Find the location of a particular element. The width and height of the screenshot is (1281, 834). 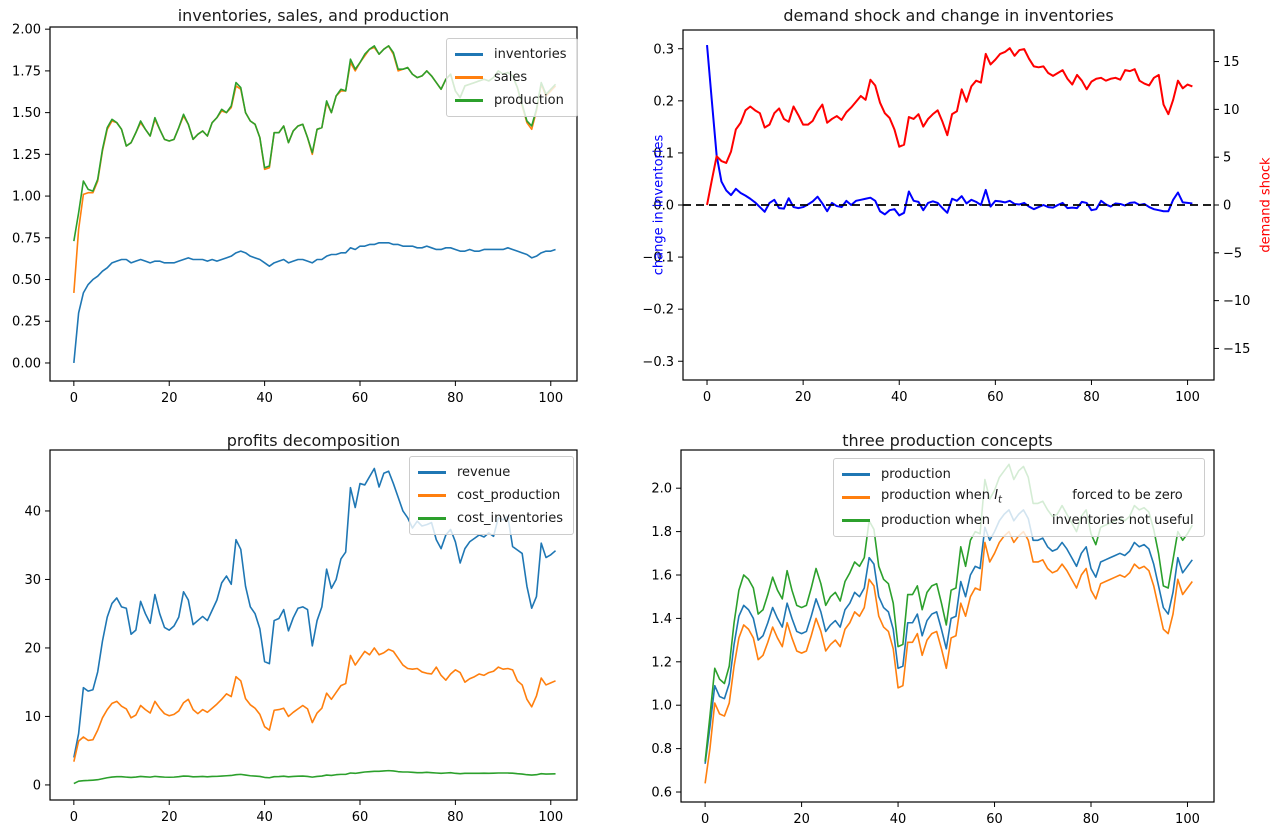

series-line-demand-shock is located at coordinates (949, 126).